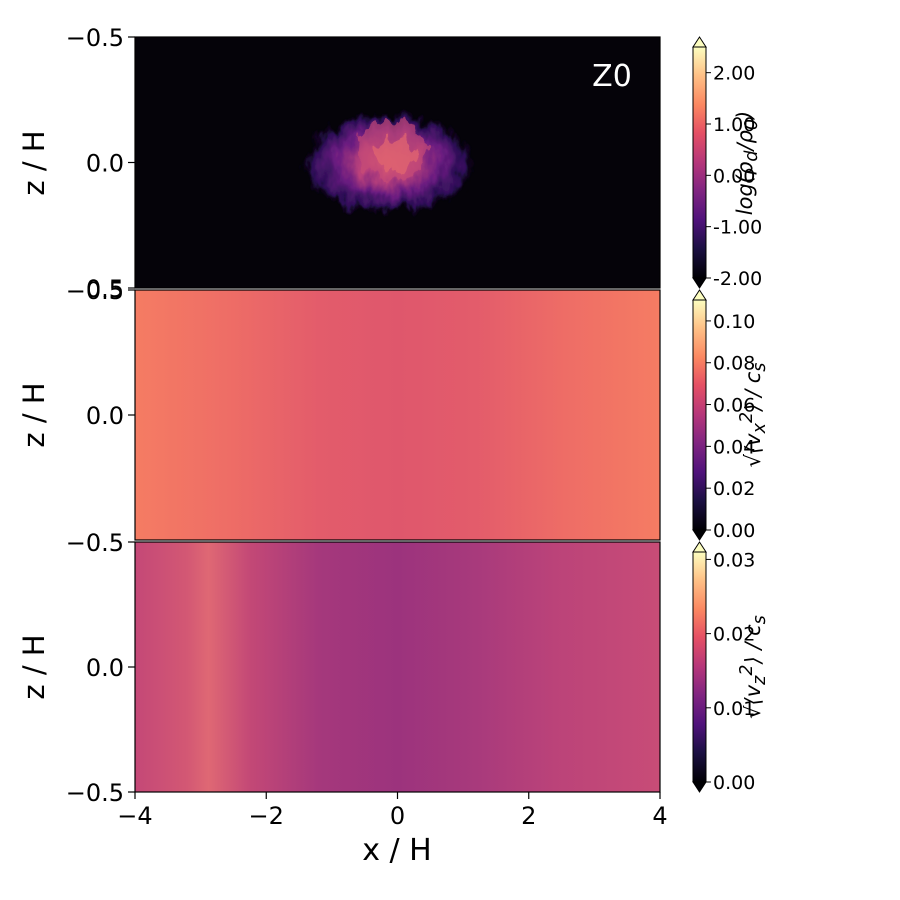 The height and width of the screenshot is (900, 900). Describe the element at coordinates (734, 406) in the screenshot. I see `colorbar-2-tick-label: 0.06` at that location.